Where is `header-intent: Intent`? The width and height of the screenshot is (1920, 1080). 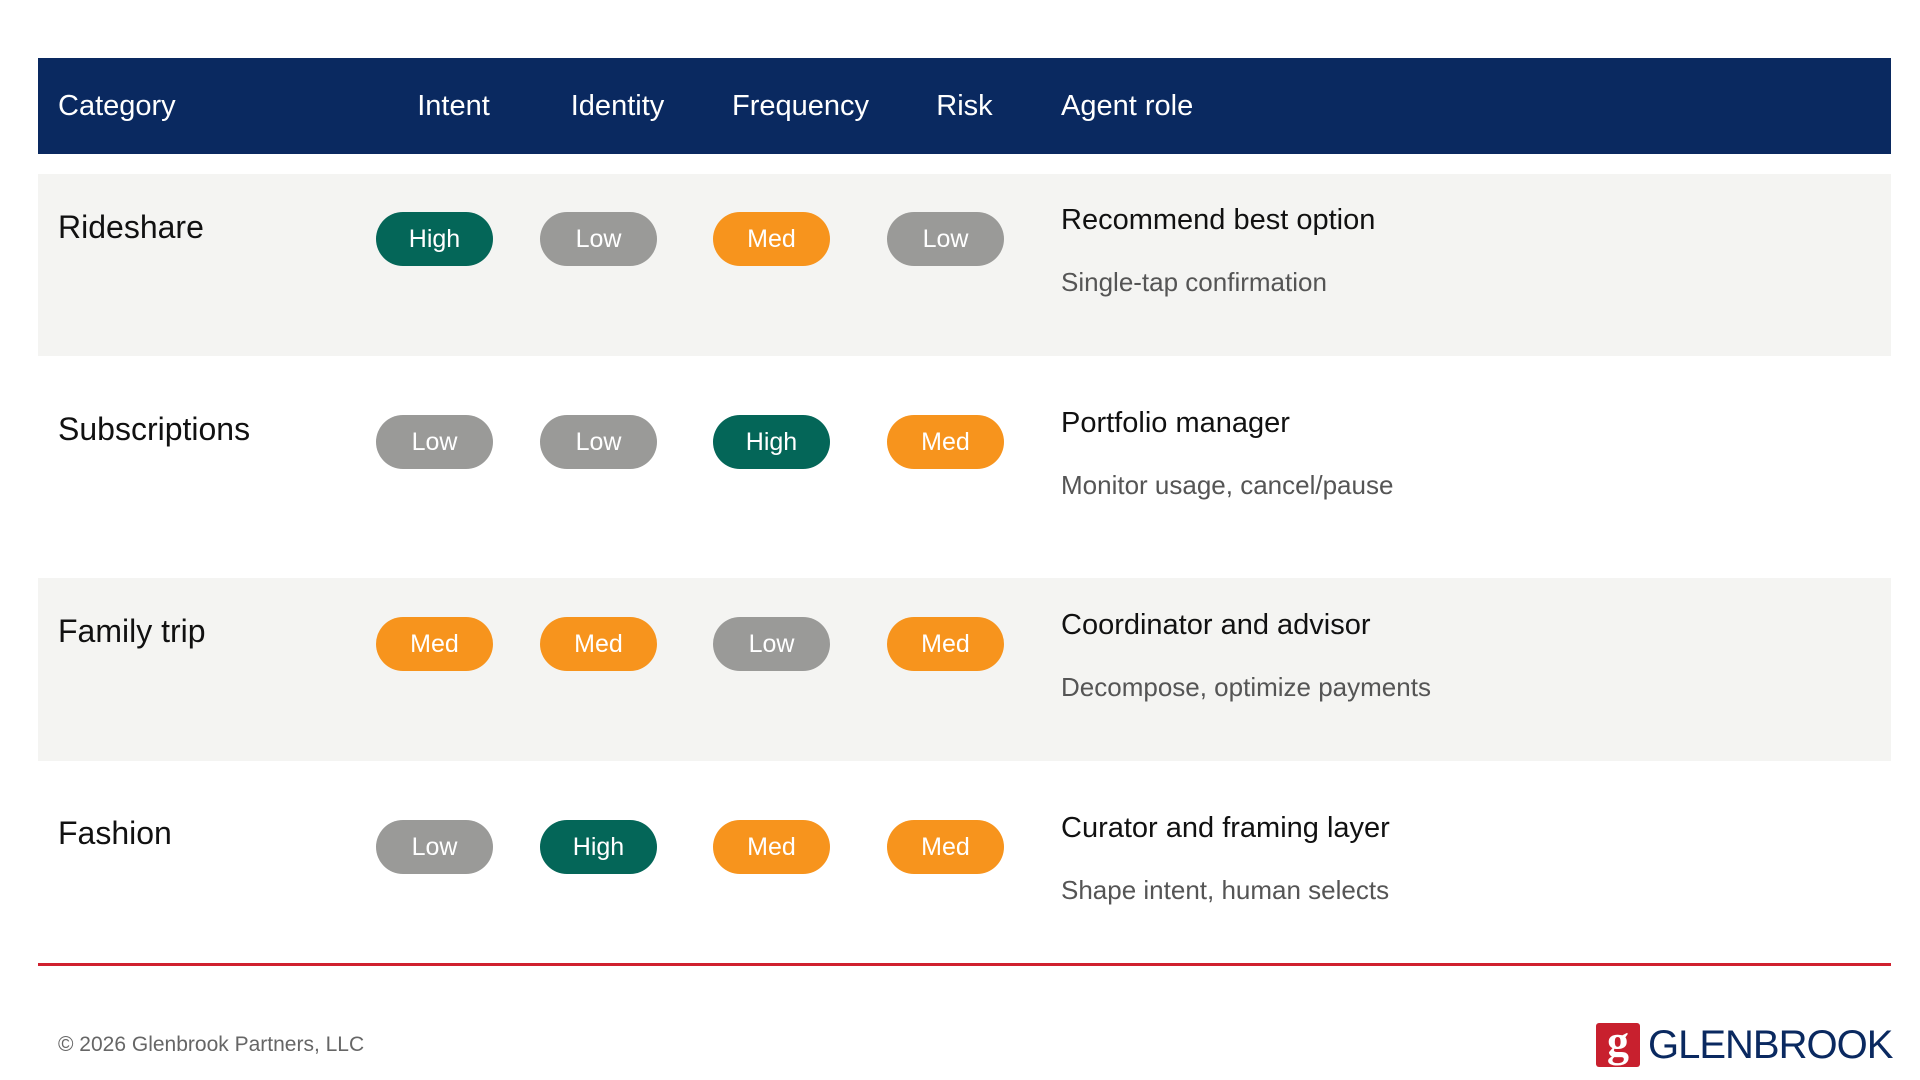 header-intent: Intent is located at coordinates (453, 106).